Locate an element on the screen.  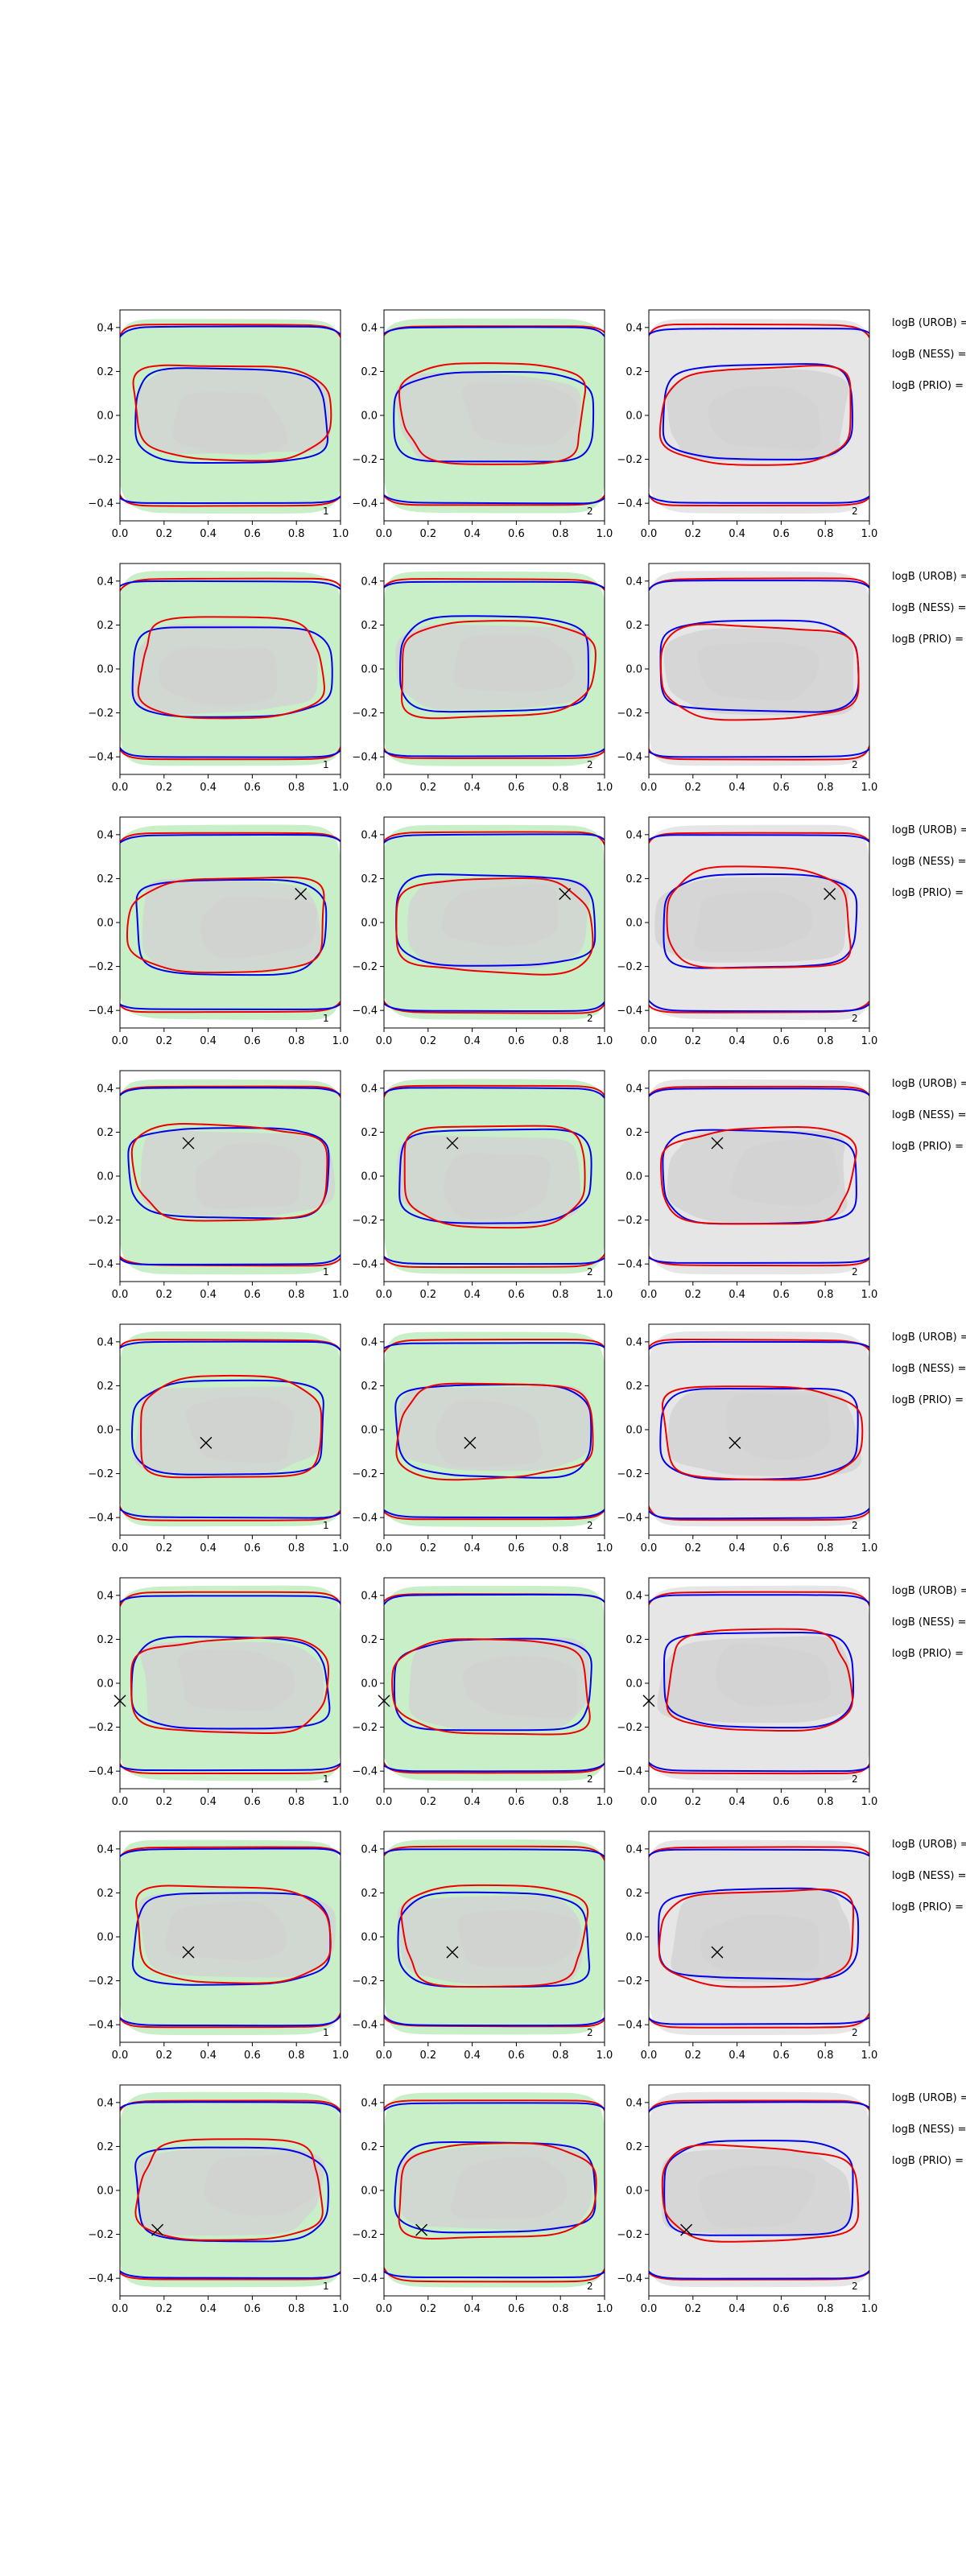
subplot-r8-c1: 1 0.0 0.2 0.4 0.6 0.8 1.0 −0.4 −0.2 0.0 0.2 0.4 is located at coordinates (218, 2199).